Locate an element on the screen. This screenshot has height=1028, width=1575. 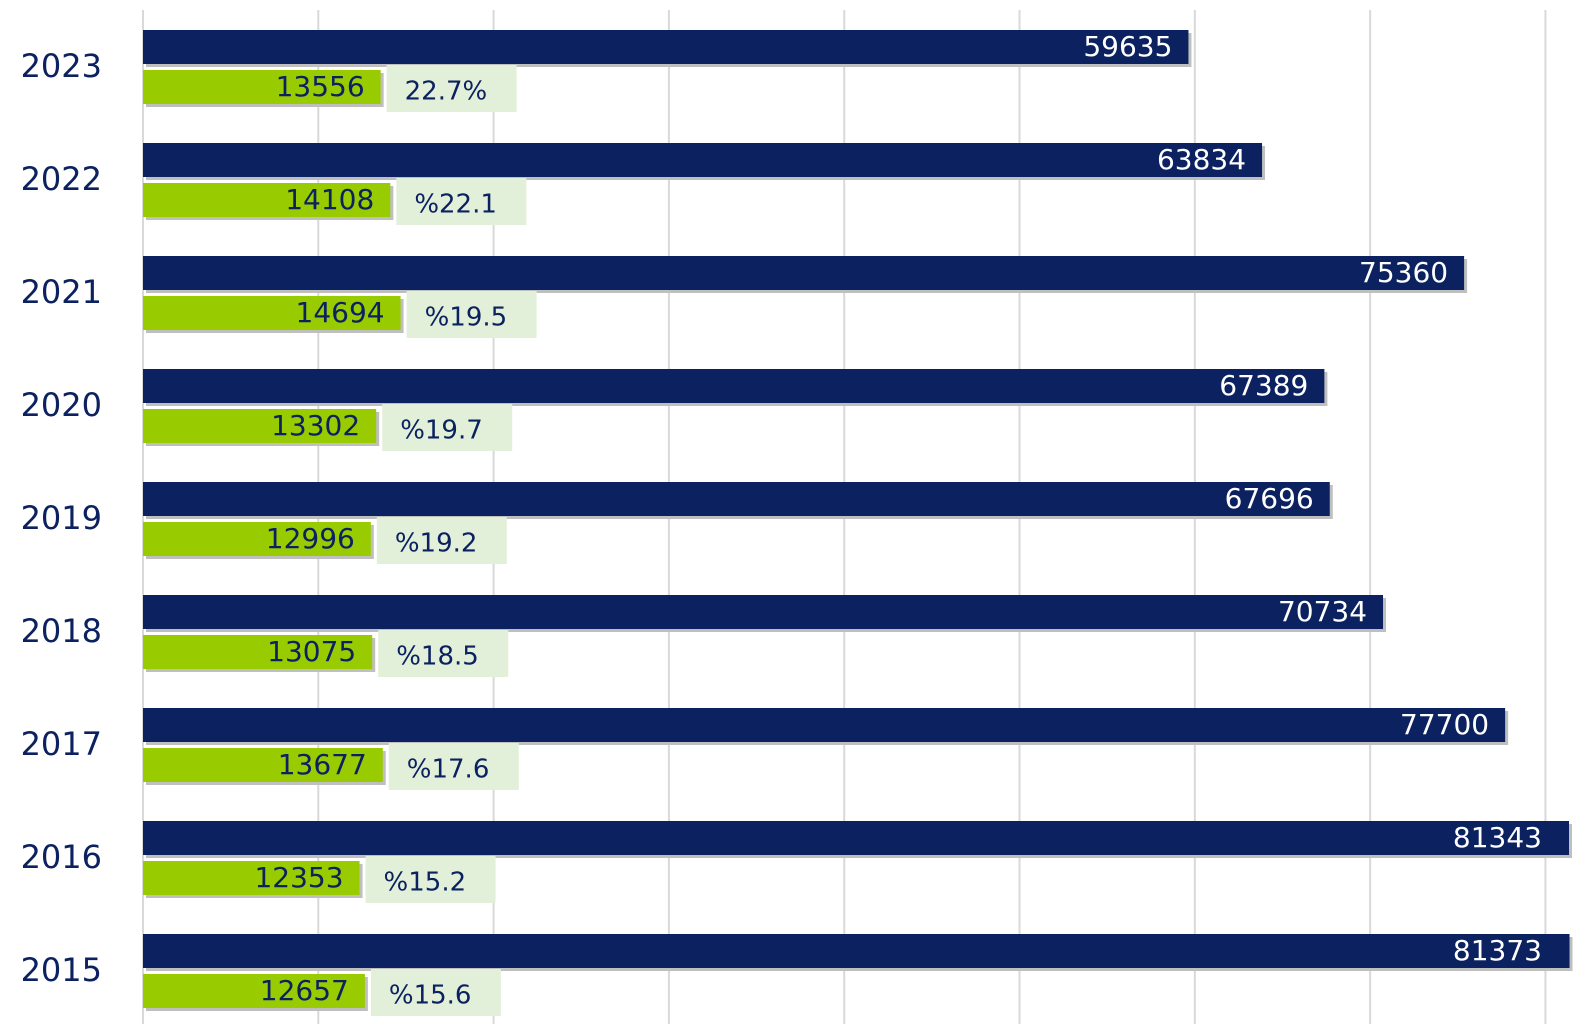
annotation: 22.7% is located at coordinates (446, 92).